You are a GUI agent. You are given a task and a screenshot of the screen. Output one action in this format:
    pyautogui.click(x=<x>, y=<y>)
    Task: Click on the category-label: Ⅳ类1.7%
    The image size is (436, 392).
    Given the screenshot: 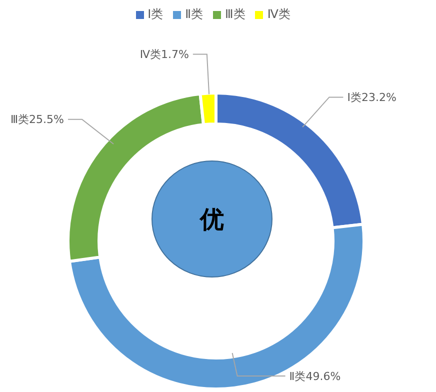 What is the action you would take?
    pyautogui.click(x=164, y=55)
    